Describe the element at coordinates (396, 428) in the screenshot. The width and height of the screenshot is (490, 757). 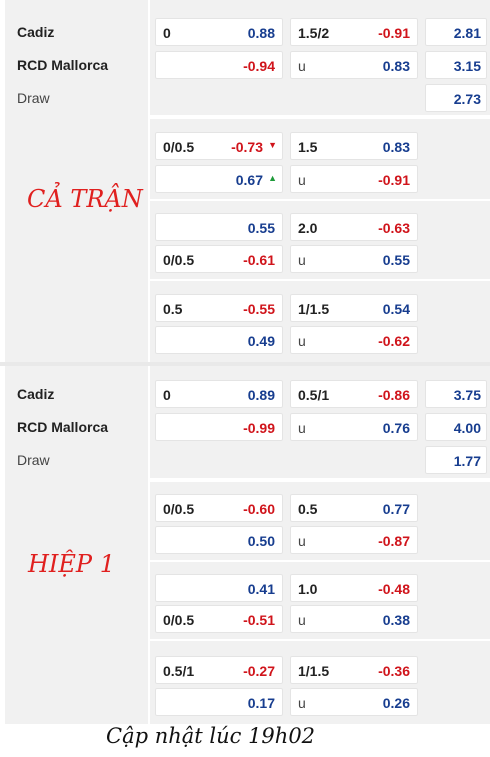
I see `under-odds: 0.76` at that location.